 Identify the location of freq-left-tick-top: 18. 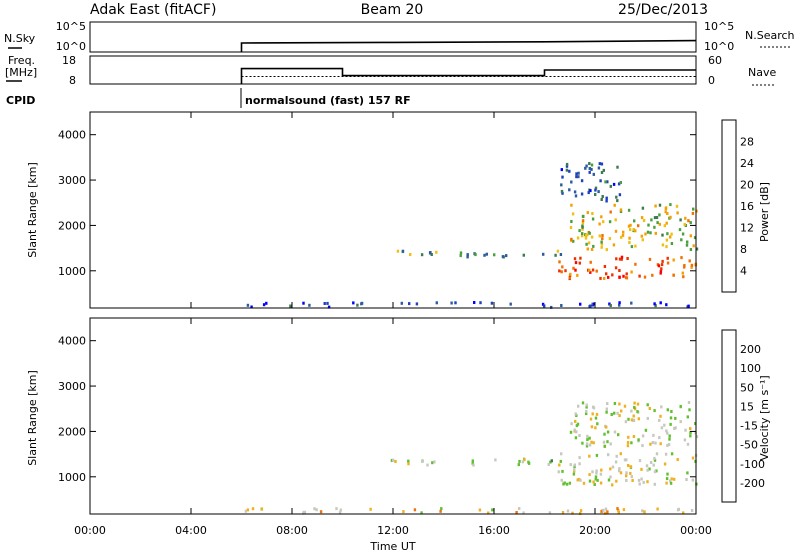
(69, 60).